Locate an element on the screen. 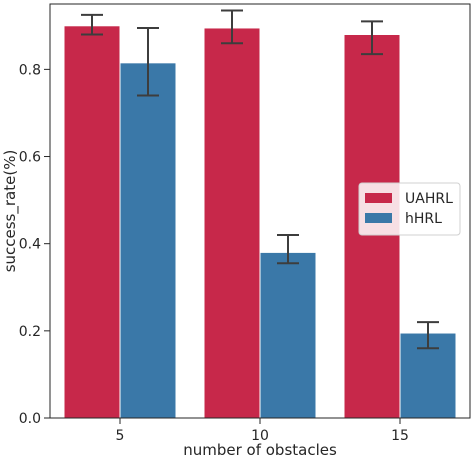  y-tick-label: 0.2 is located at coordinates (30, 332).